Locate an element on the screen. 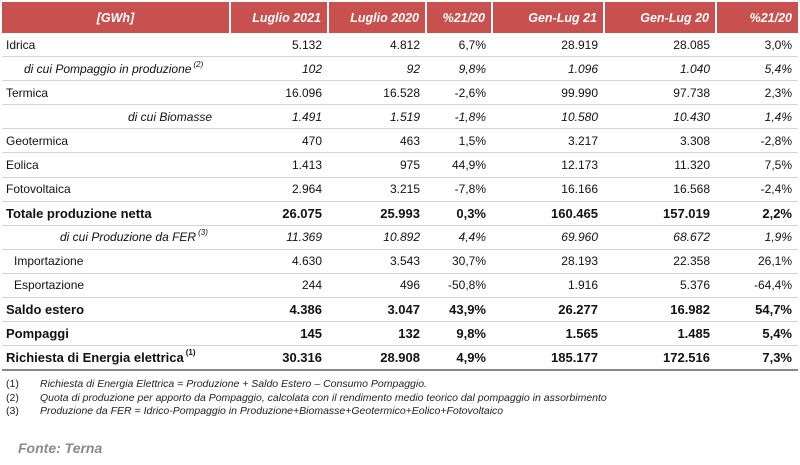 The width and height of the screenshot is (800, 465). row-label: Eolica is located at coordinates (116, 165).